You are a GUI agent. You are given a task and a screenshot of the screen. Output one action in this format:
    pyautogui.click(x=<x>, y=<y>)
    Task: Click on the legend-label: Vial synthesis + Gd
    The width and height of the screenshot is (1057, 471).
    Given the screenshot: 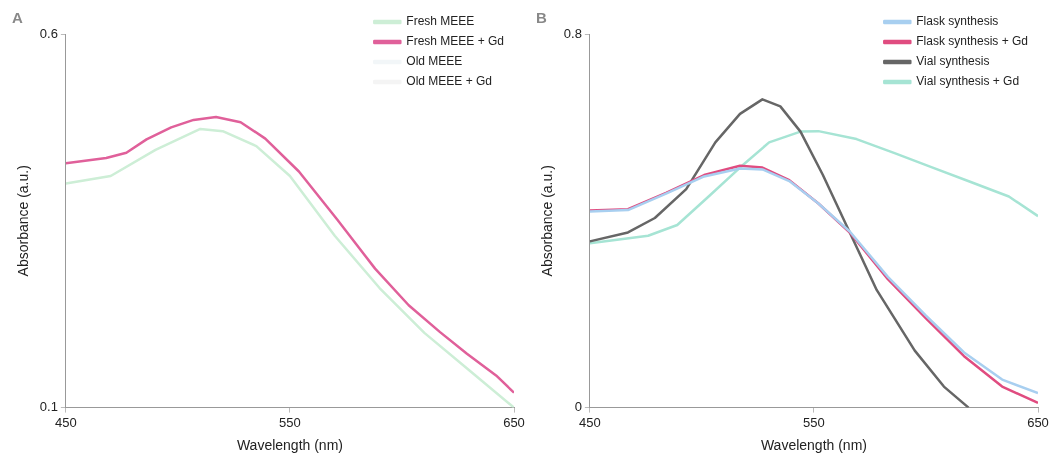 What is the action you would take?
    pyautogui.click(x=968, y=81)
    